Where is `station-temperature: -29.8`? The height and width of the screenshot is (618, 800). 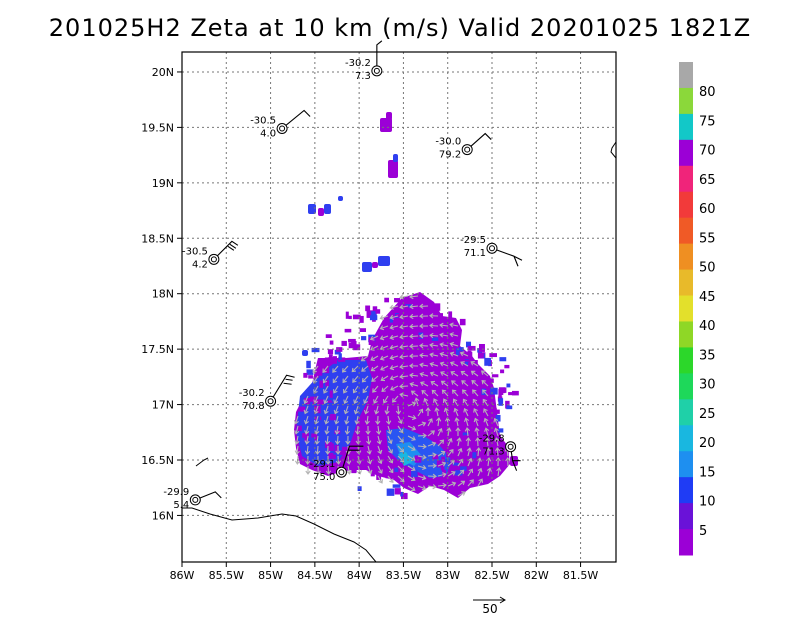
station-temperature: -29.8 is located at coordinates (492, 439).